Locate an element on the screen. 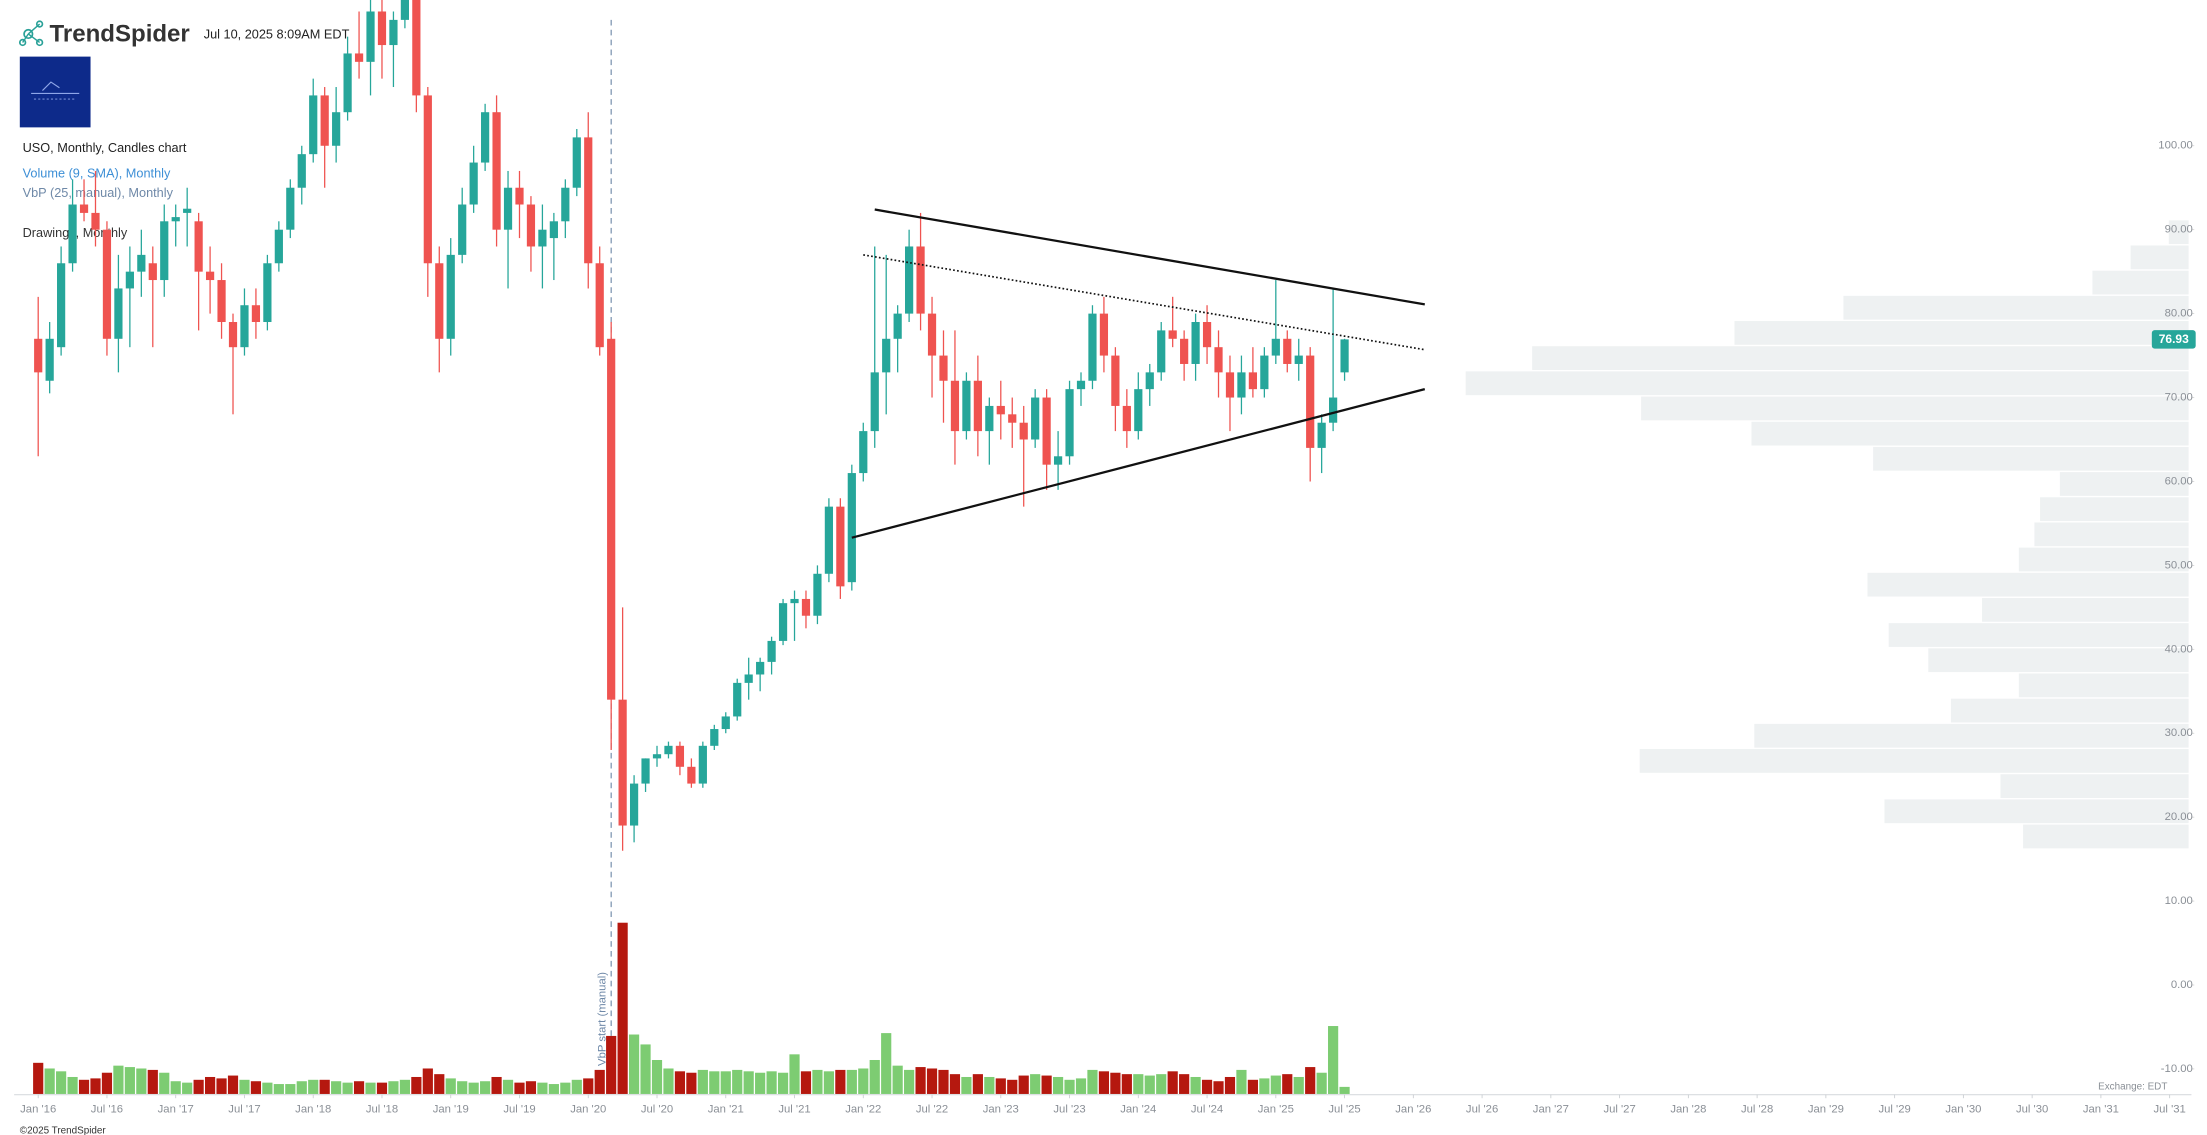  x-tick-label: Jan '23 is located at coordinates (1001, 1110).